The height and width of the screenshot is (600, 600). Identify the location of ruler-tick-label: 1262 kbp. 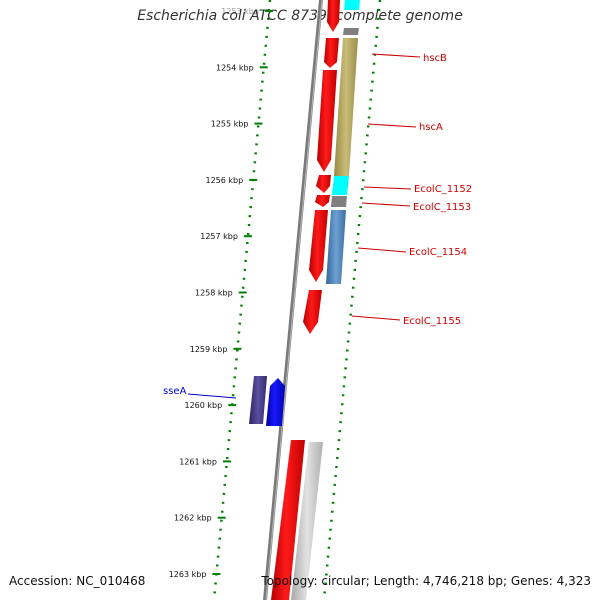
(193, 518).